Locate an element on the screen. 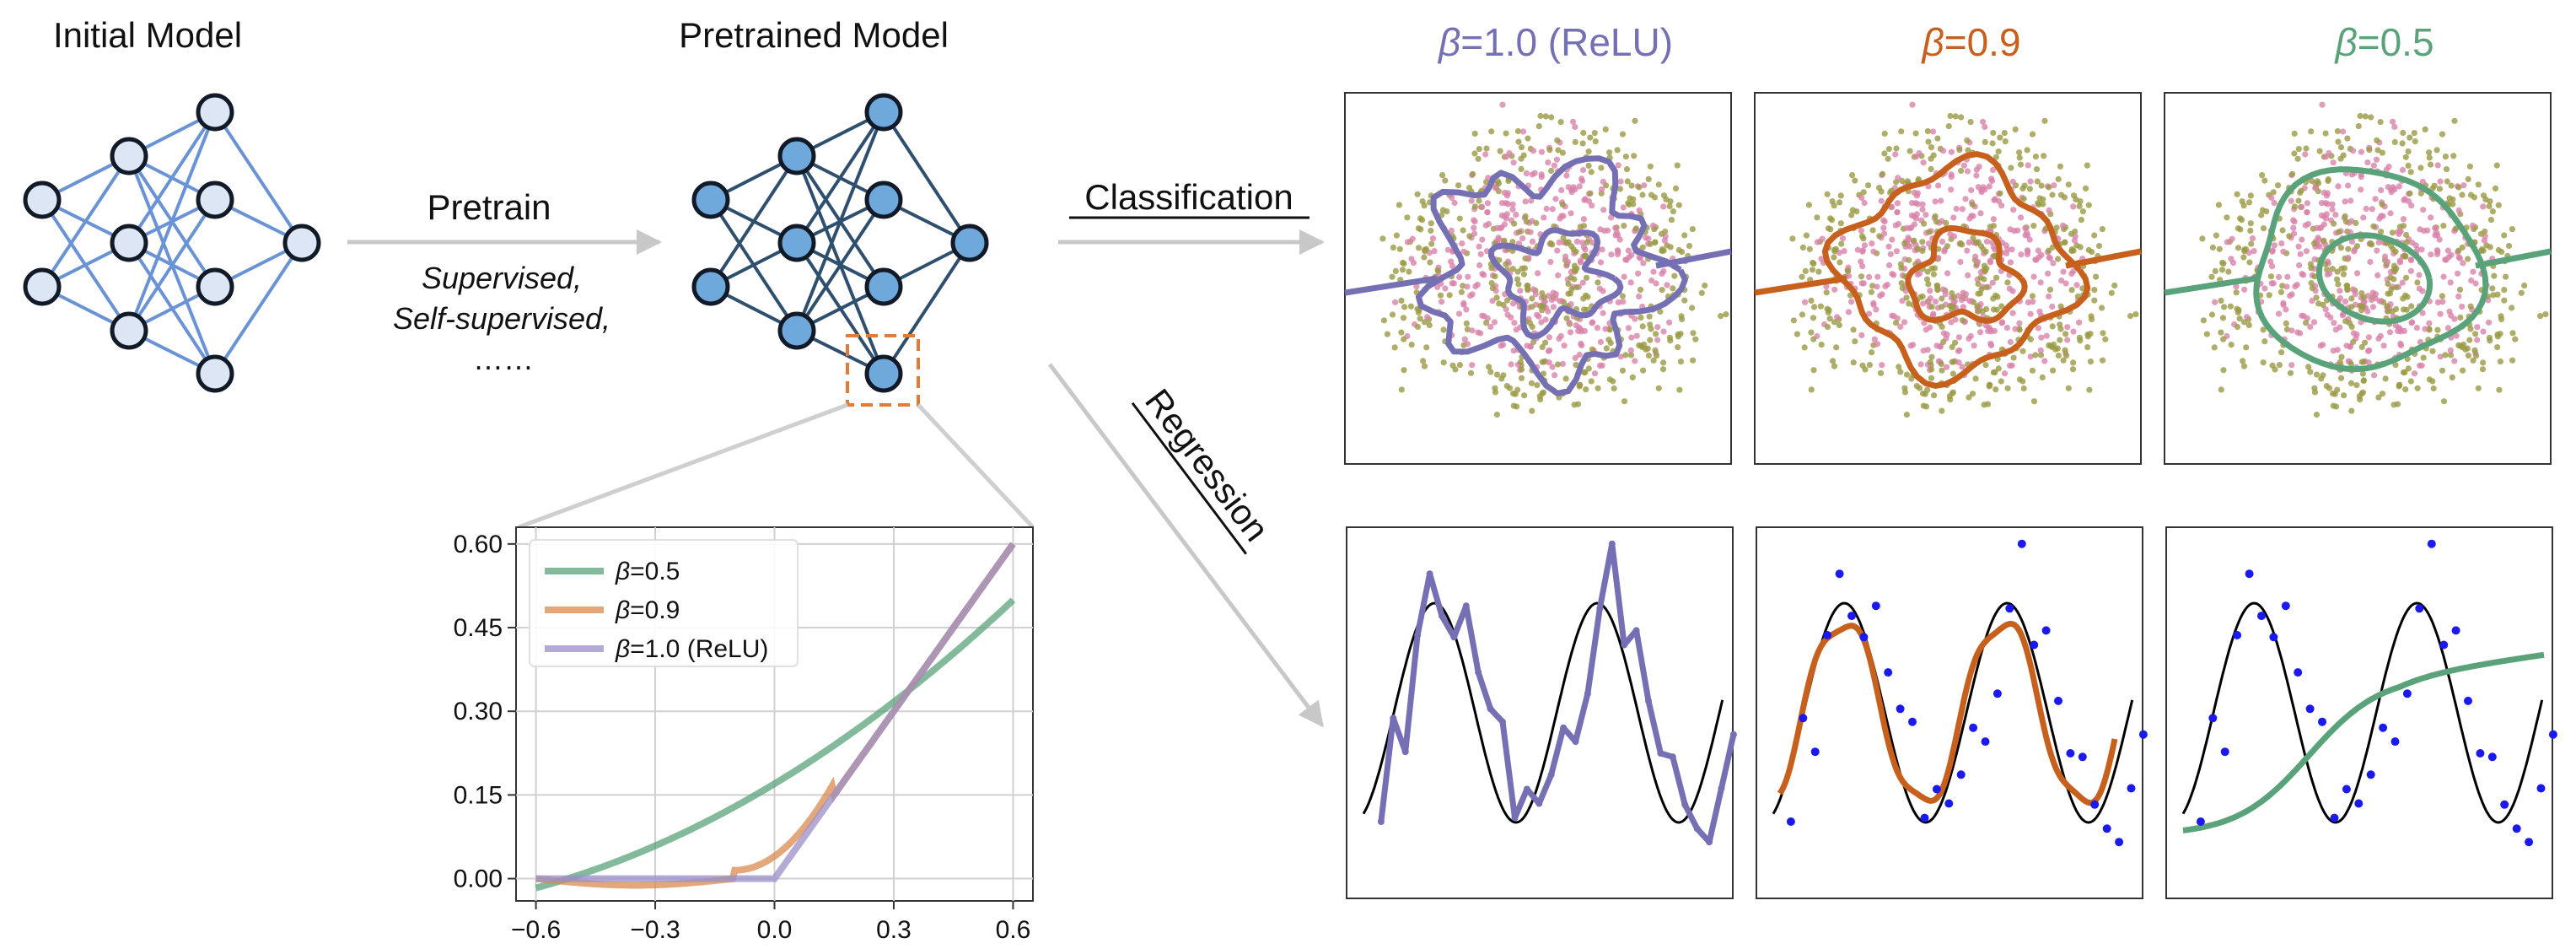  decision-boundary-inner is located at coordinates (2374, 278).